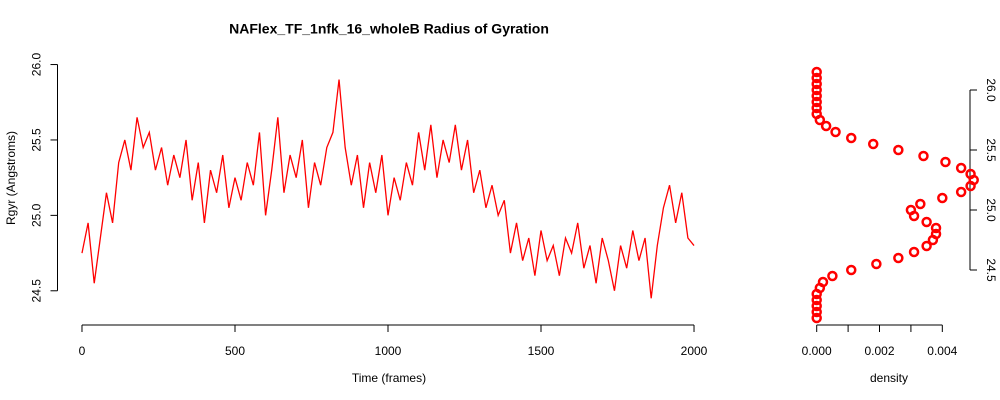 The height and width of the screenshot is (400, 1000). Describe the element at coordinates (82, 351) in the screenshot. I see `x-tick-label: 0` at that location.